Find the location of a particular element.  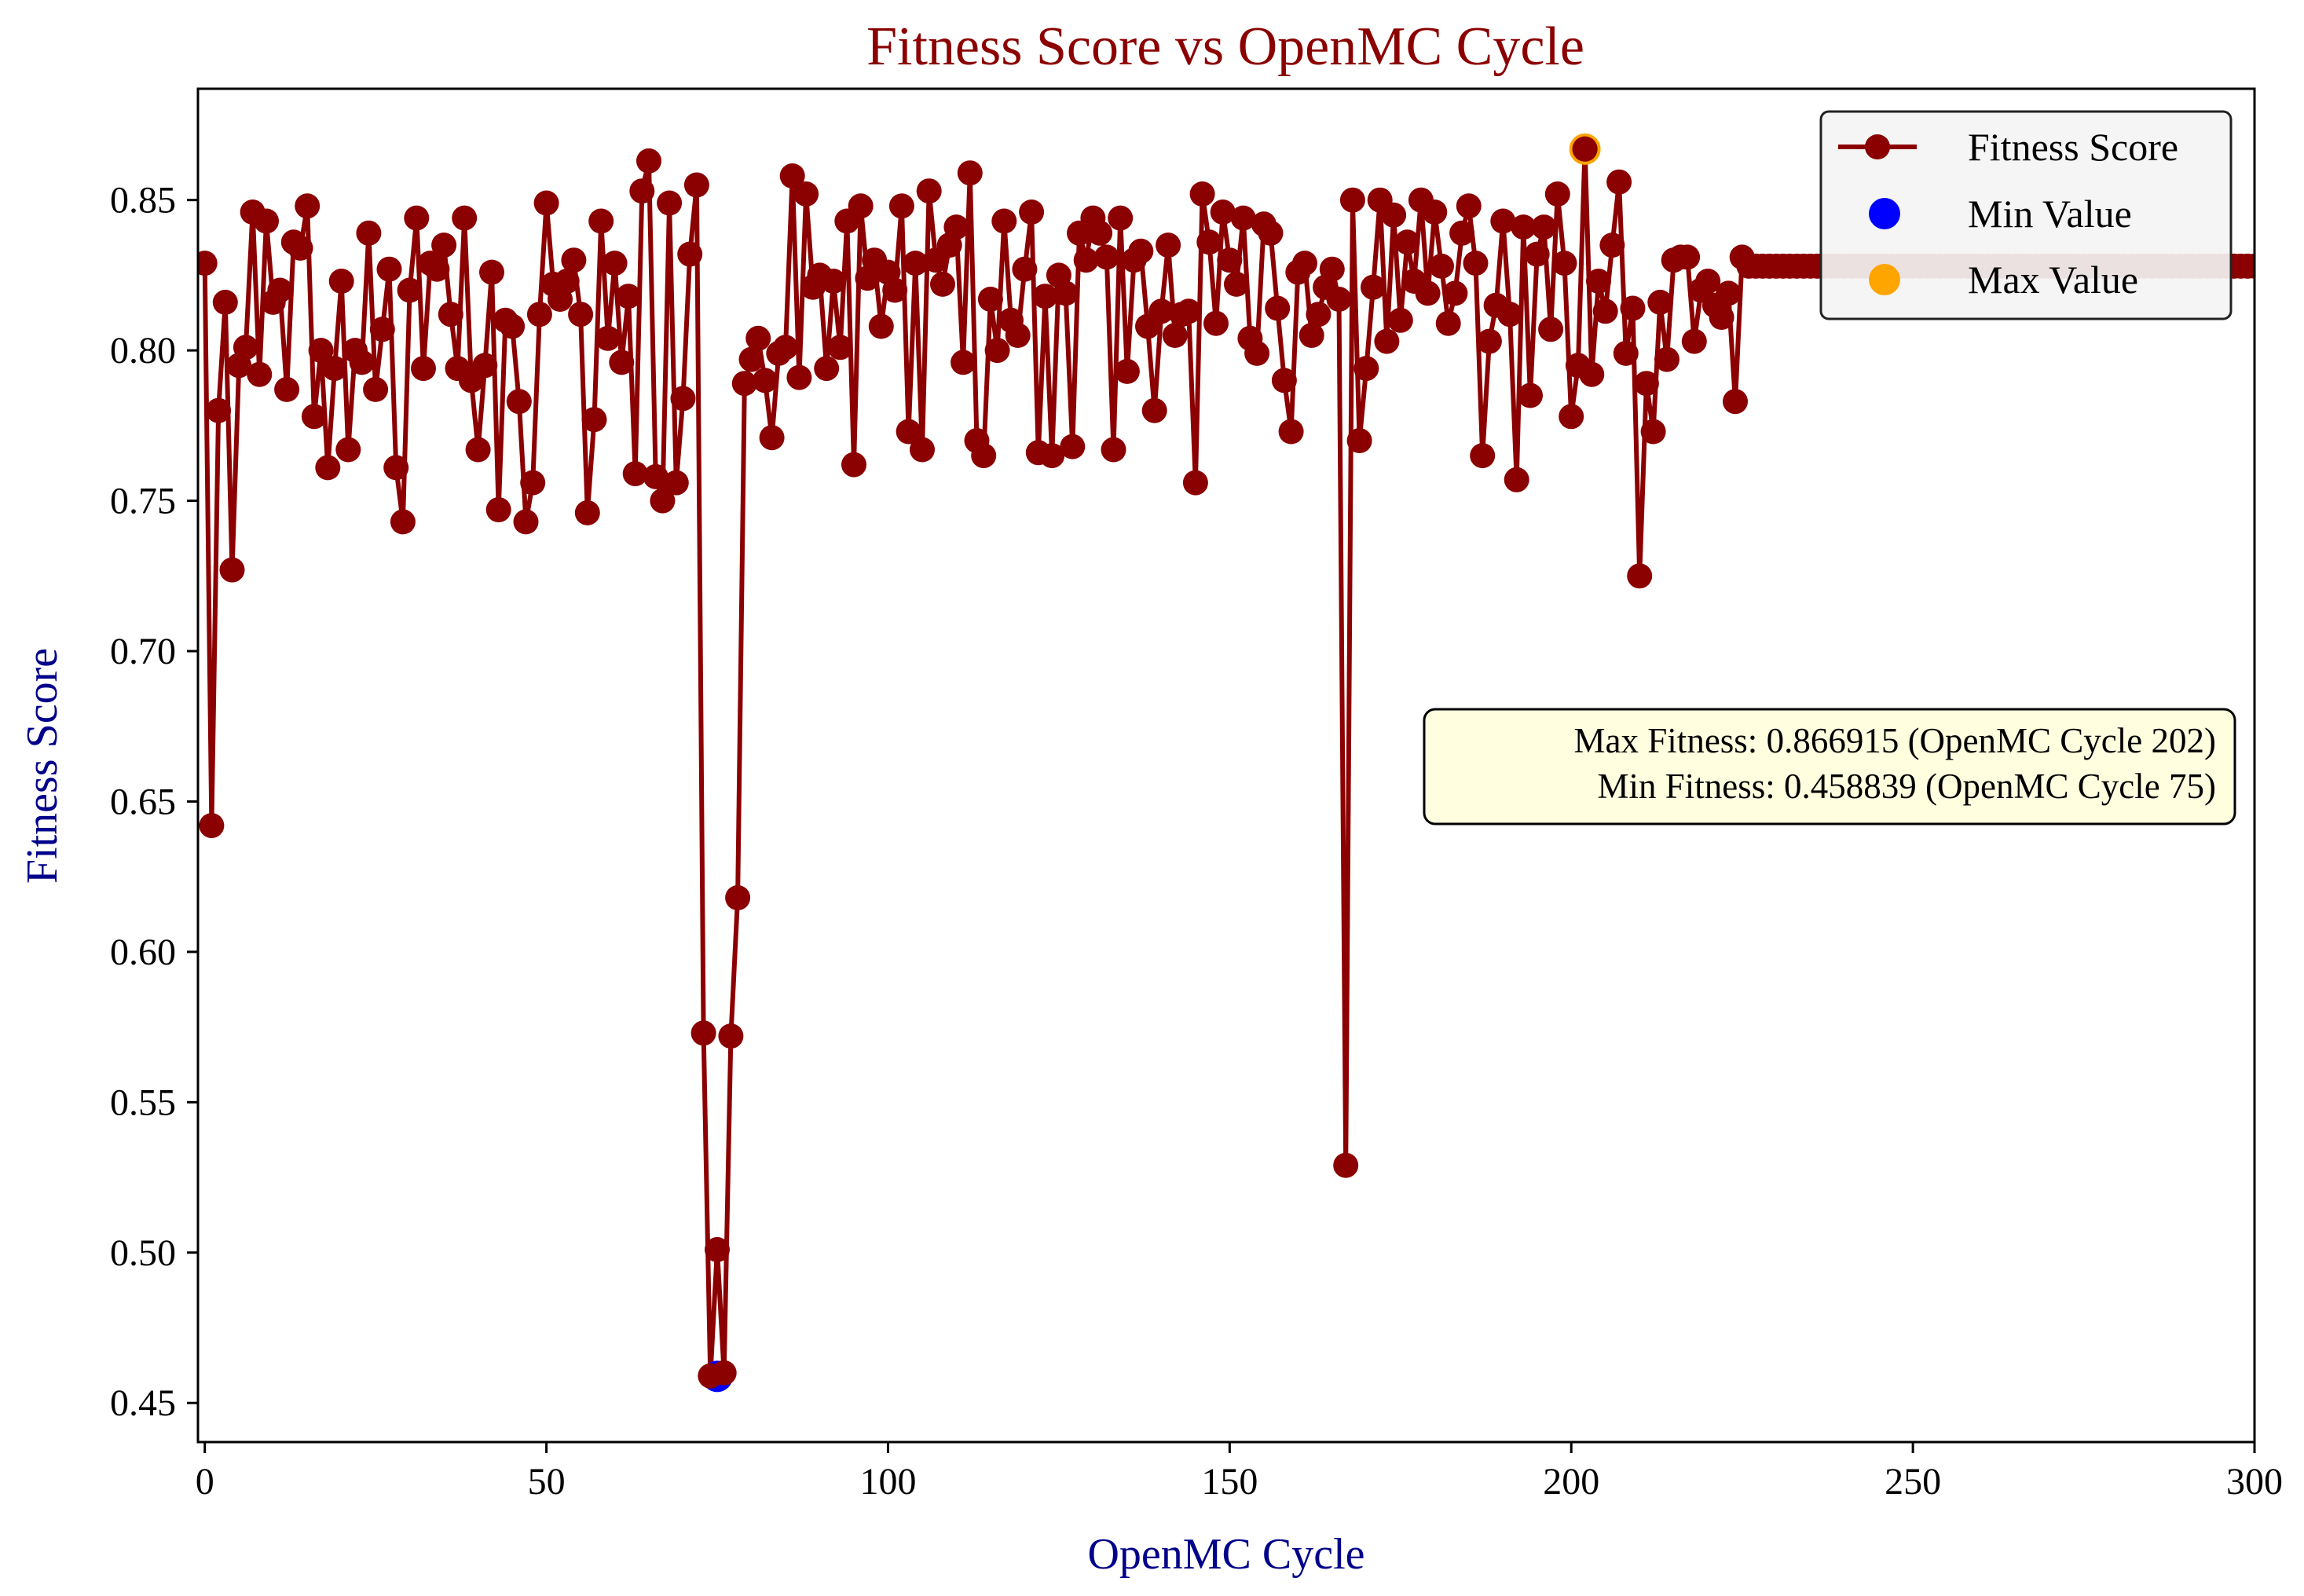

legend-marker-fitness is located at coordinates (1878, 146).